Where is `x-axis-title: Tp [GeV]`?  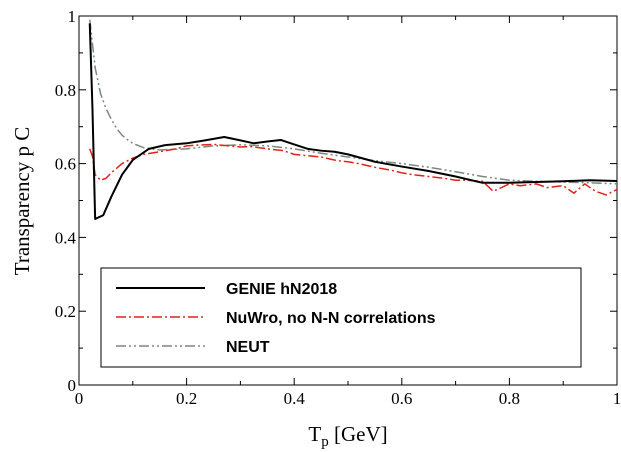 x-axis-title: Tp [GeV] is located at coordinates (347, 436).